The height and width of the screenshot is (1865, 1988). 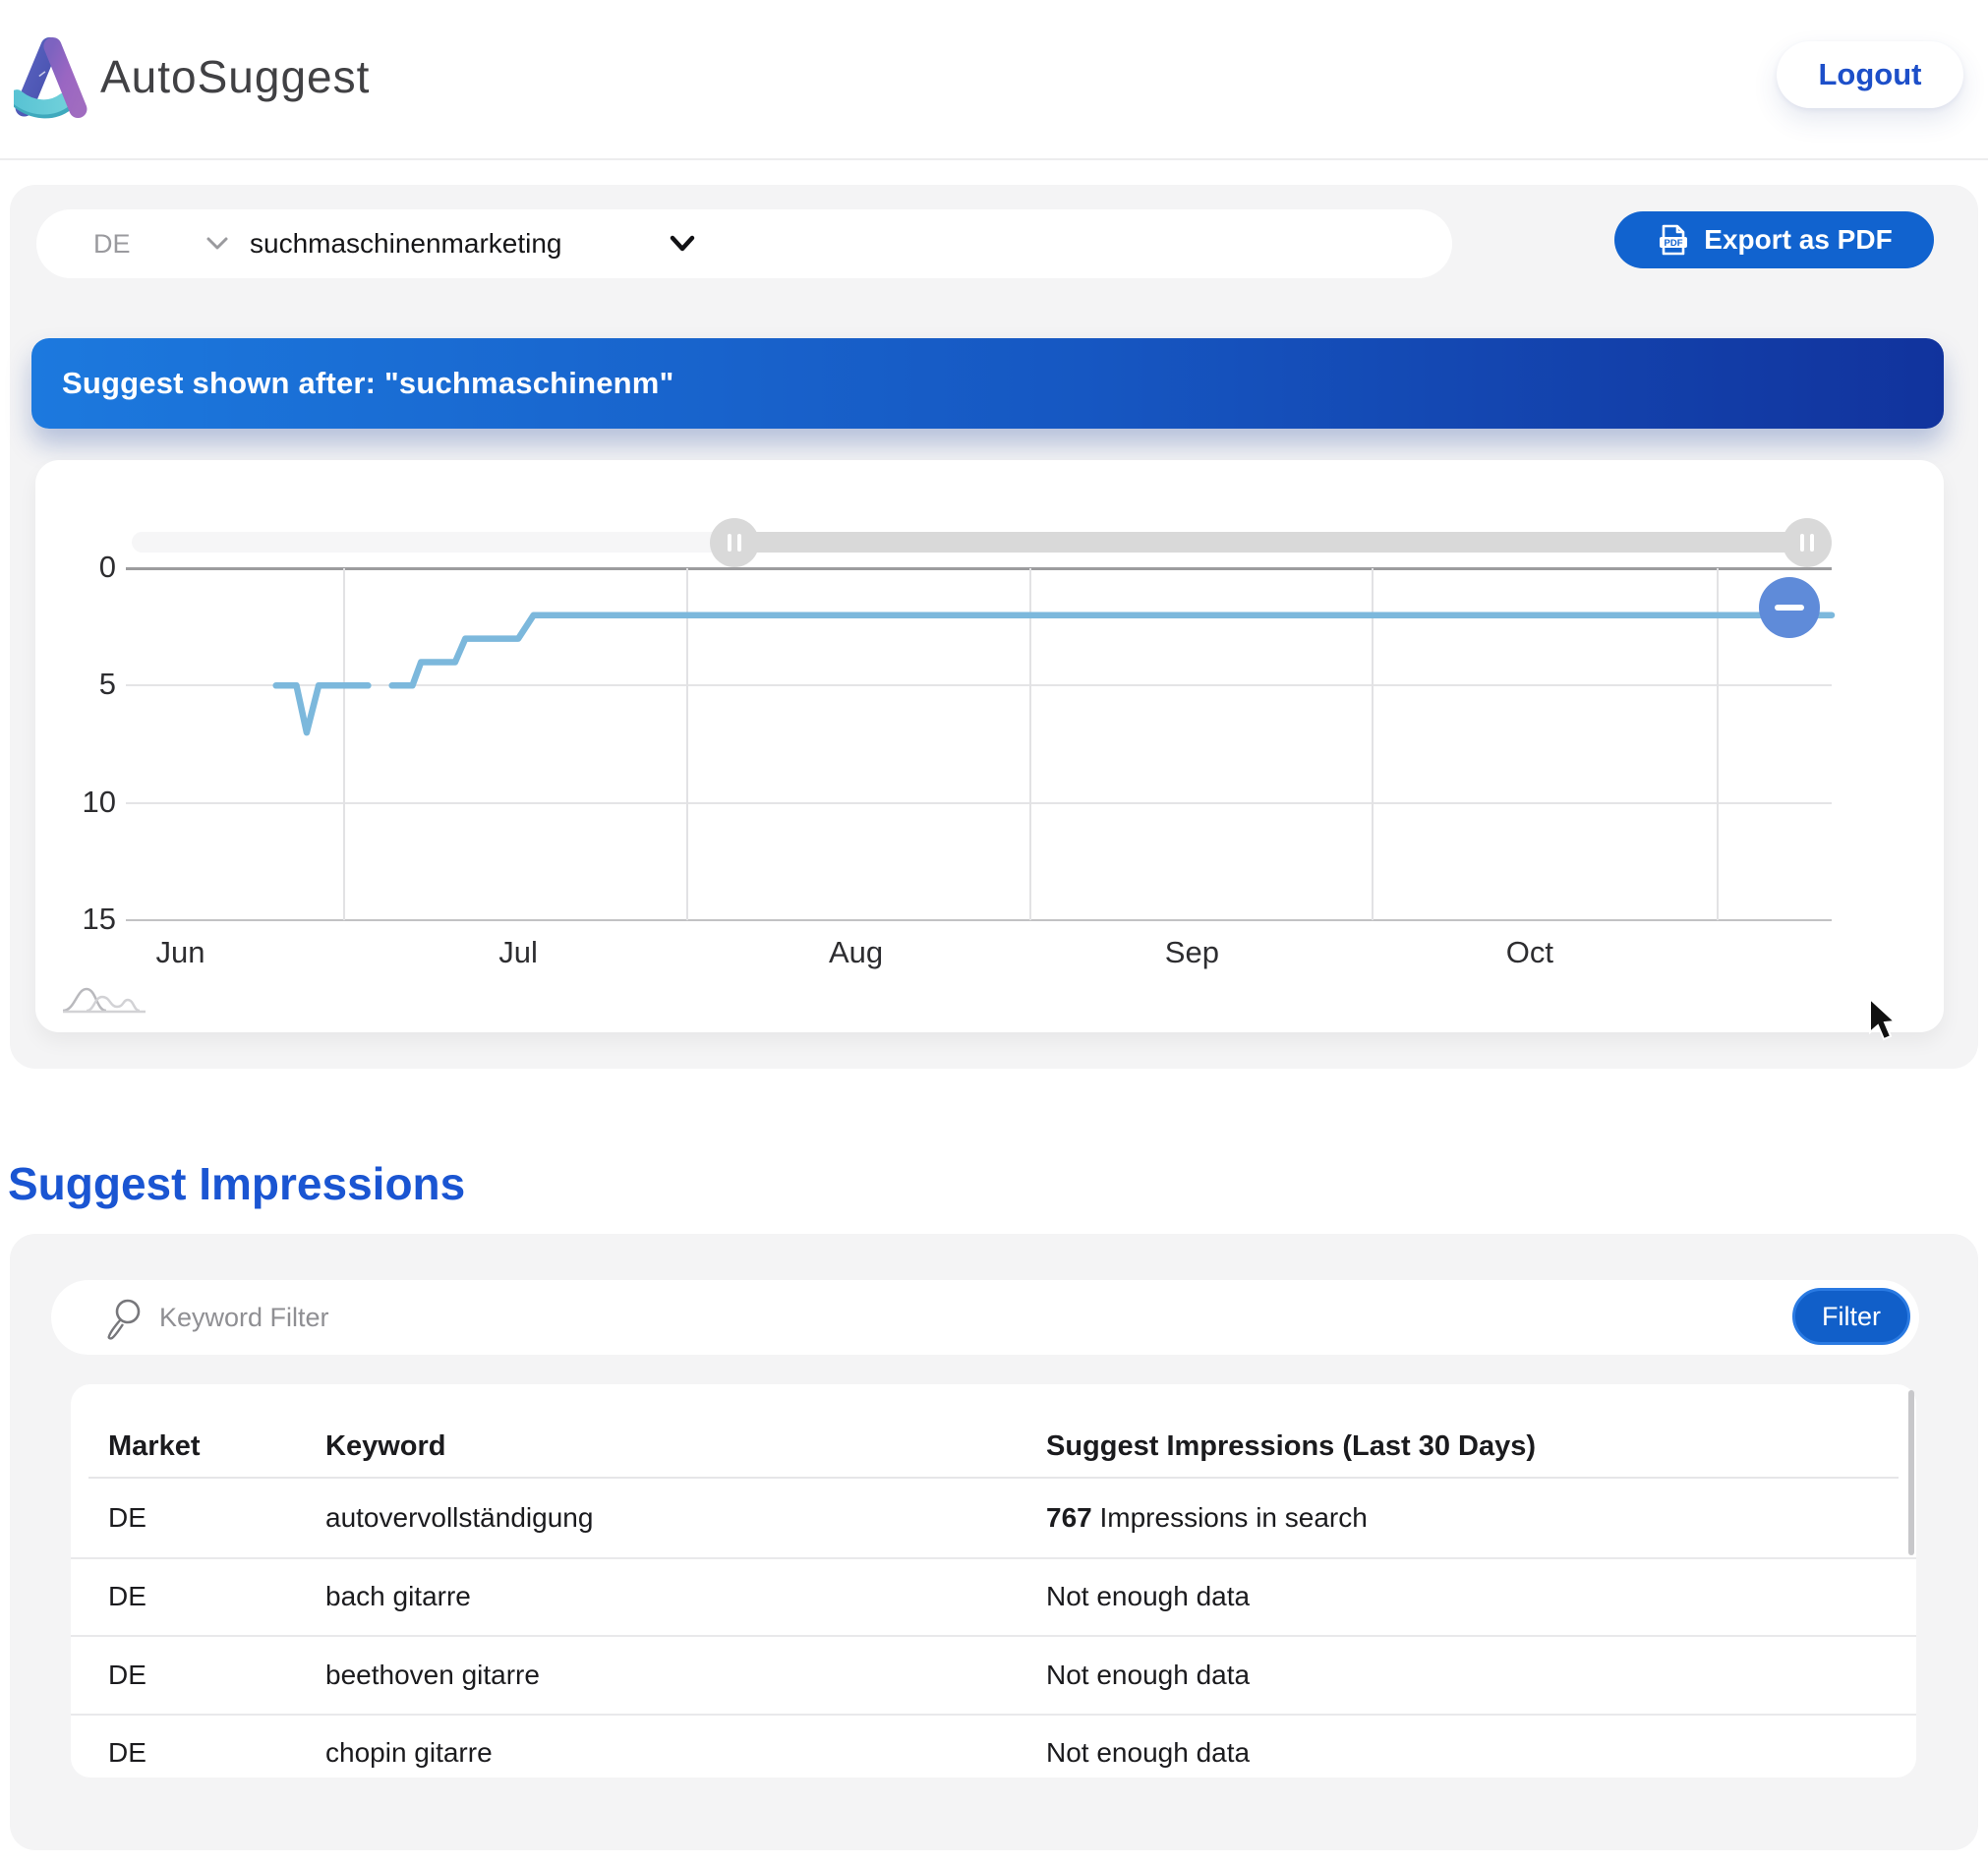 What do you see at coordinates (432, 1674) in the screenshot?
I see `keyword-cell: beethoven gitarre` at bounding box center [432, 1674].